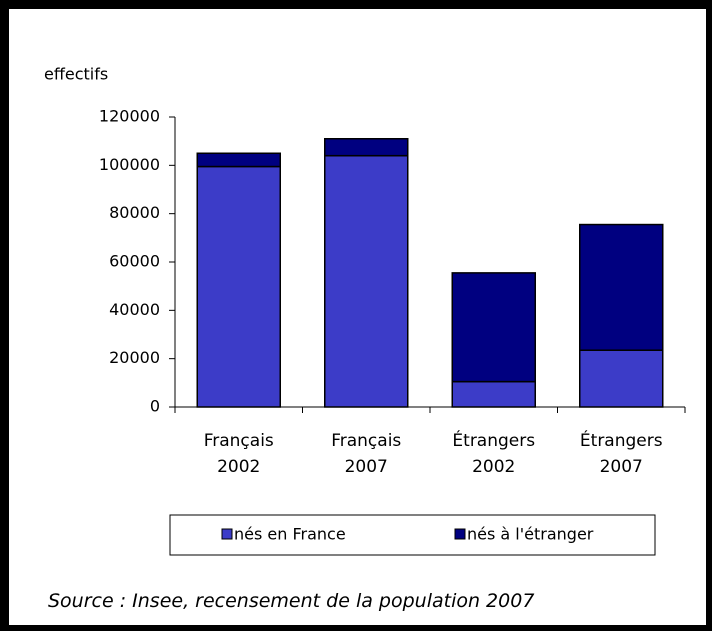 The image size is (717, 636). What do you see at coordinates (134, 212) in the screenshot?
I see `y-tick-label: 80000` at bounding box center [134, 212].